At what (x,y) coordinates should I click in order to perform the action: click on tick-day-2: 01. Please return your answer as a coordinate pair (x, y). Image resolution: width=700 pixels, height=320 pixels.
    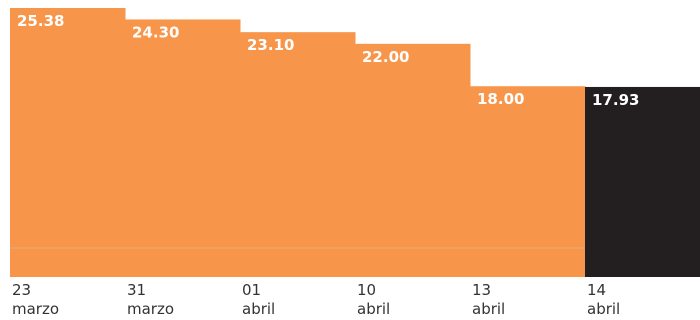
    Looking at the image, I should click on (251, 290).